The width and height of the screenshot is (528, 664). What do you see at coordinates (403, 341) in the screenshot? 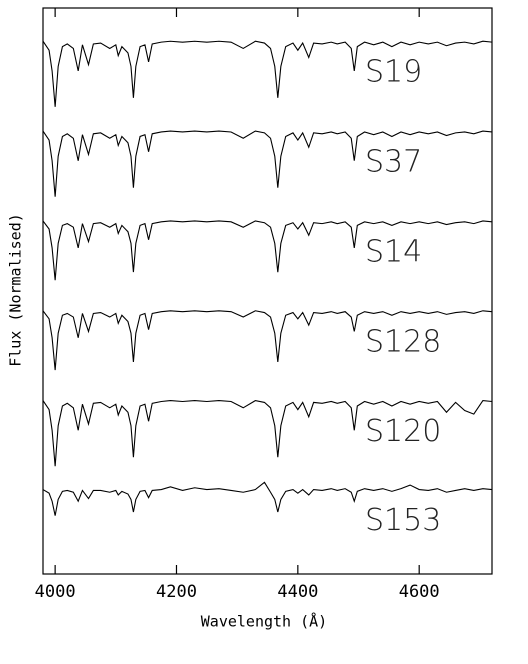
I see `series-label: S128` at bounding box center [403, 341].